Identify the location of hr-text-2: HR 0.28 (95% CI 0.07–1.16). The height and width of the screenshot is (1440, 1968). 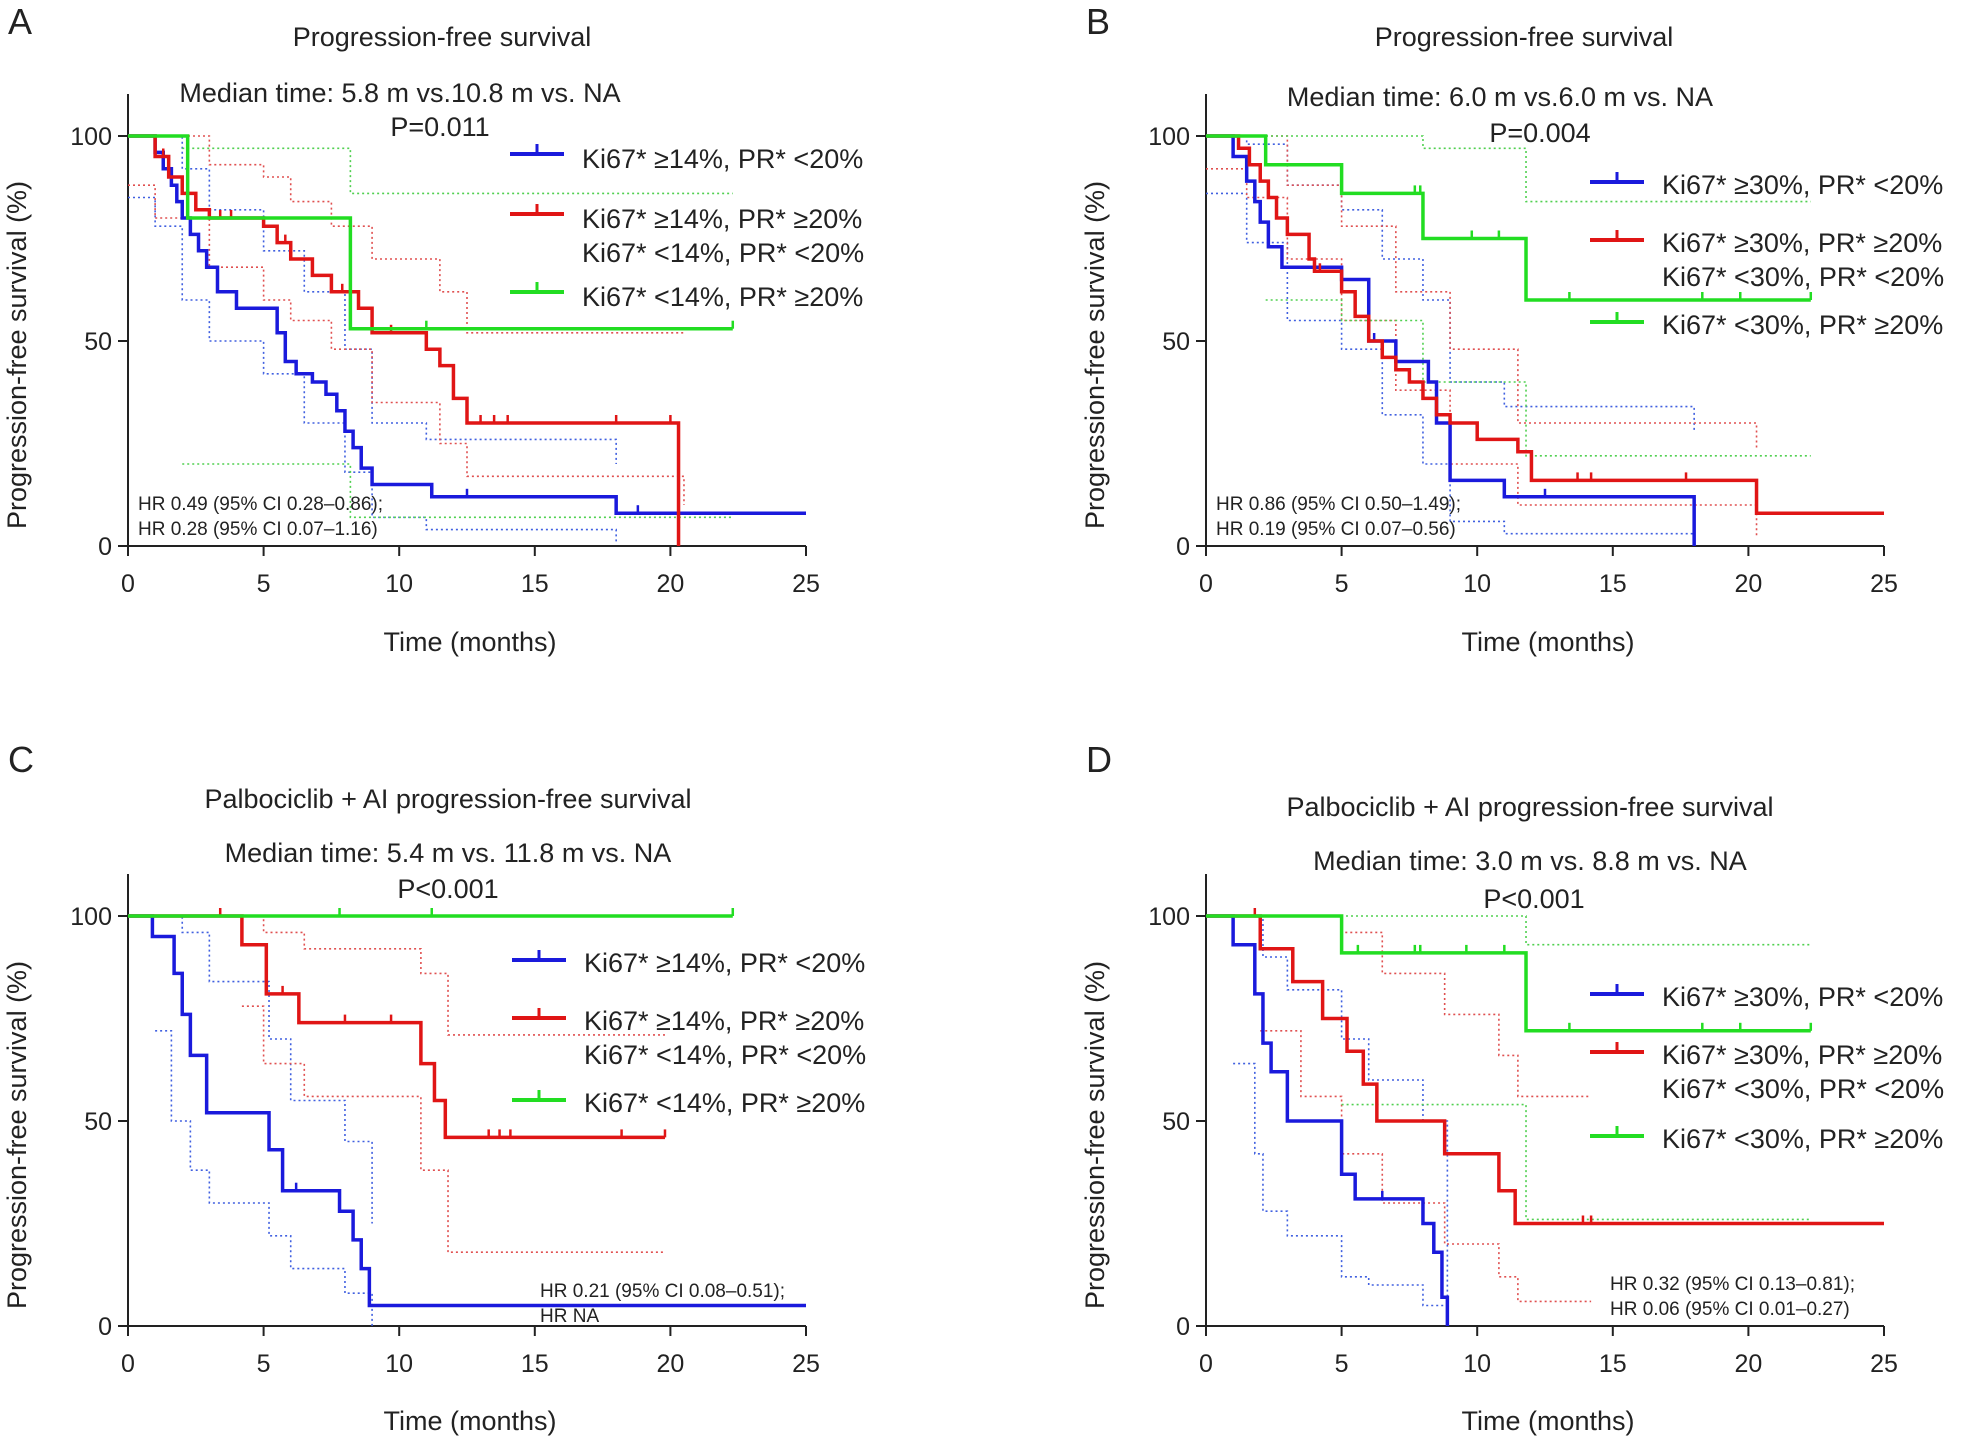
(258, 529).